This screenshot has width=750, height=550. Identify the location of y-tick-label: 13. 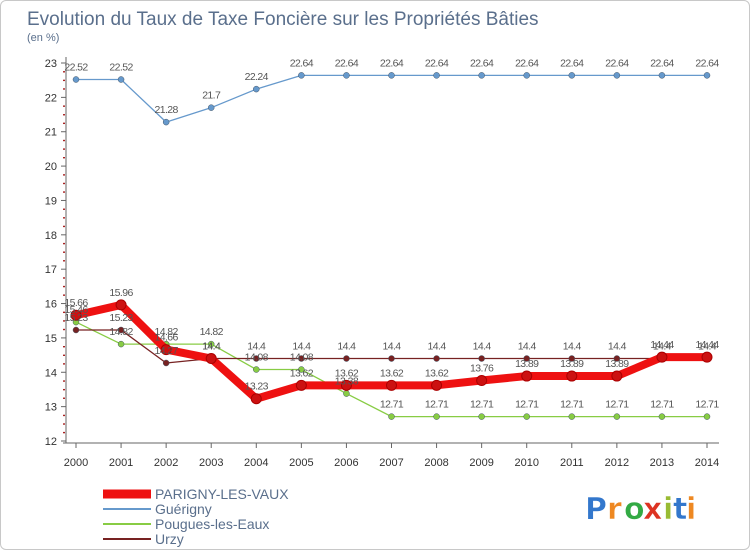
(51, 408).